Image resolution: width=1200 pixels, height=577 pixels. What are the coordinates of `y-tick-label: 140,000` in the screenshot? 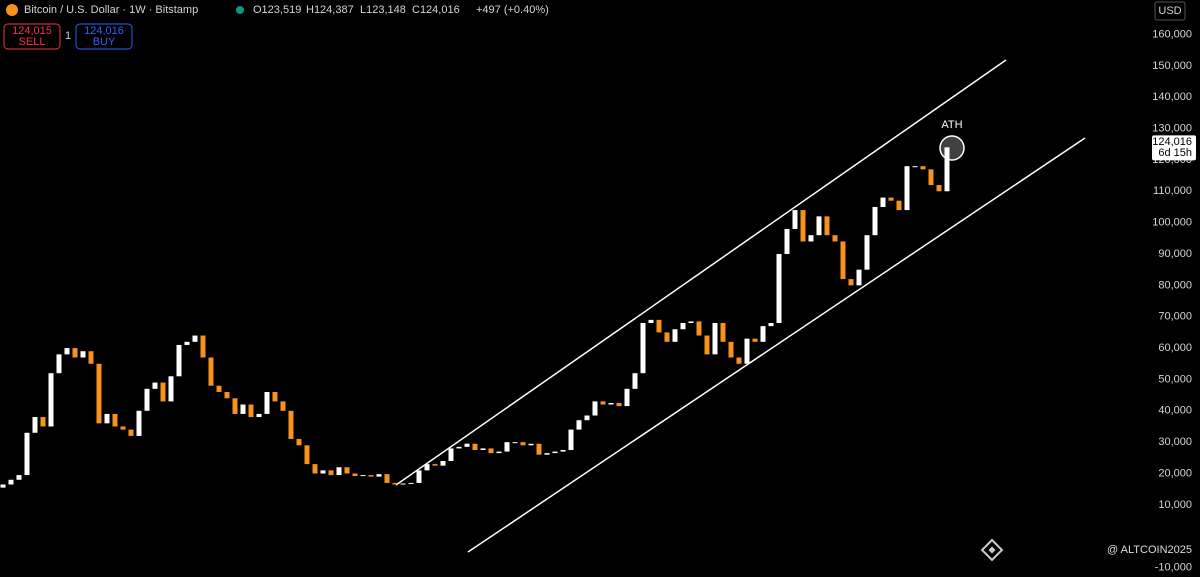 It's located at (1172, 97).